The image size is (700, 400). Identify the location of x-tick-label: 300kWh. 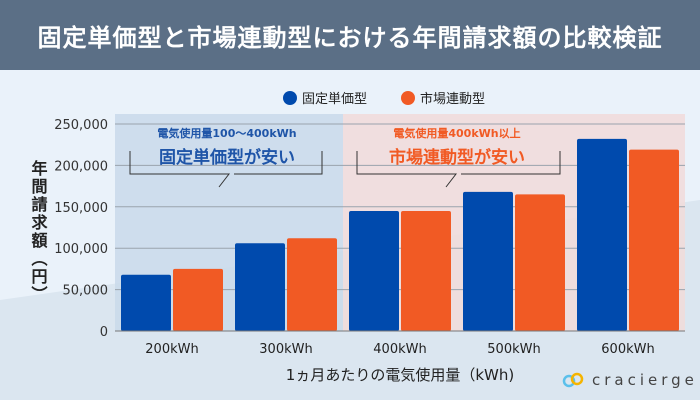
(285, 349).